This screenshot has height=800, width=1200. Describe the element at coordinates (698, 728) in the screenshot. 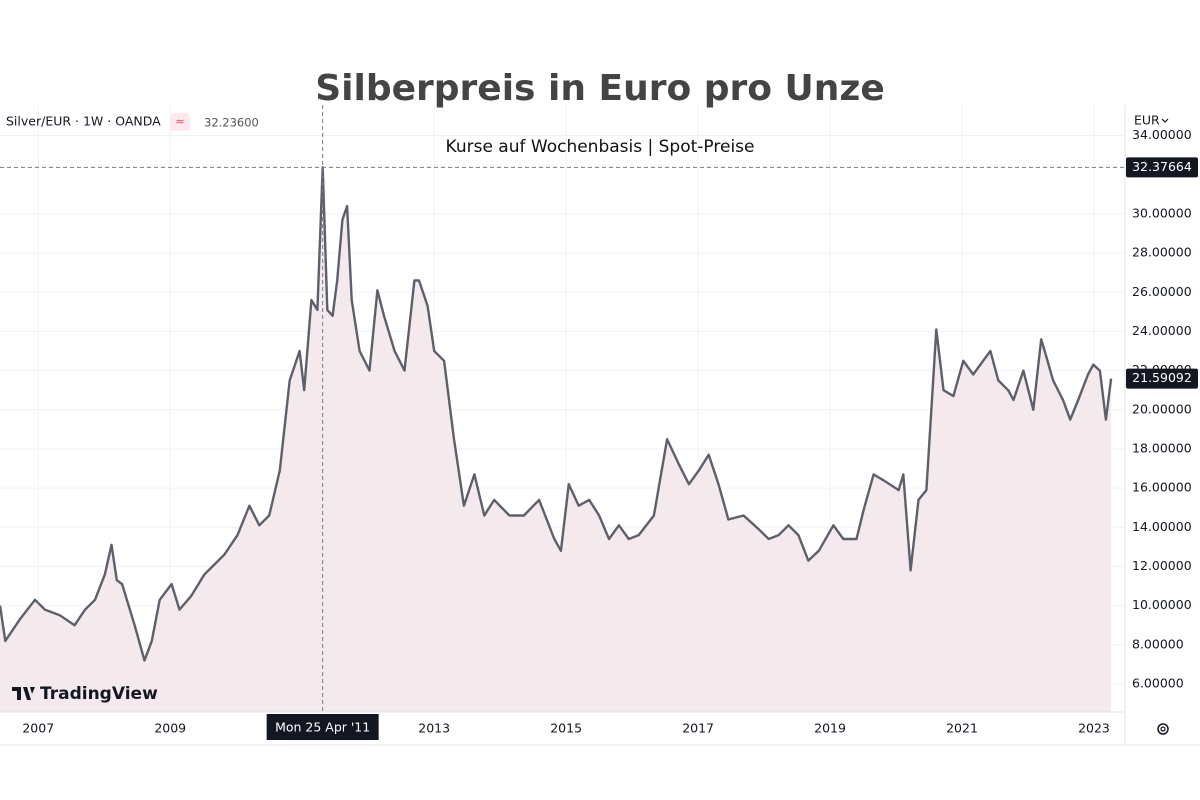

I see `x-tick-label: 2017` at that location.